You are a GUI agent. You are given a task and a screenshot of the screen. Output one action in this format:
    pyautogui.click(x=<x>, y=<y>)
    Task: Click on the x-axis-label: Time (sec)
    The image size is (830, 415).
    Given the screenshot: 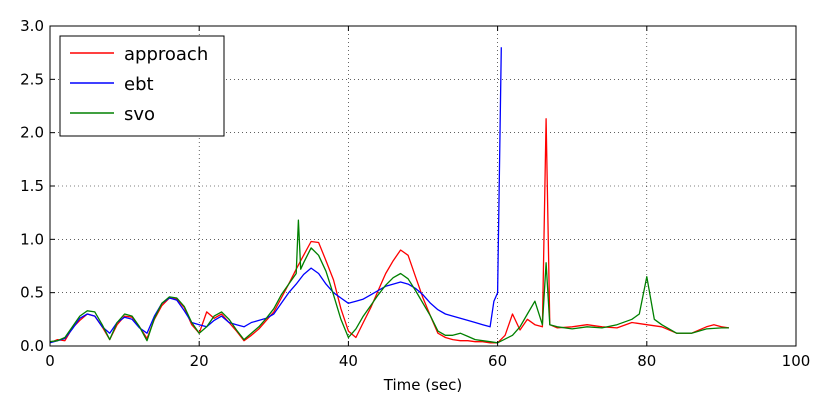 What is the action you would take?
    pyautogui.click(x=422, y=385)
    